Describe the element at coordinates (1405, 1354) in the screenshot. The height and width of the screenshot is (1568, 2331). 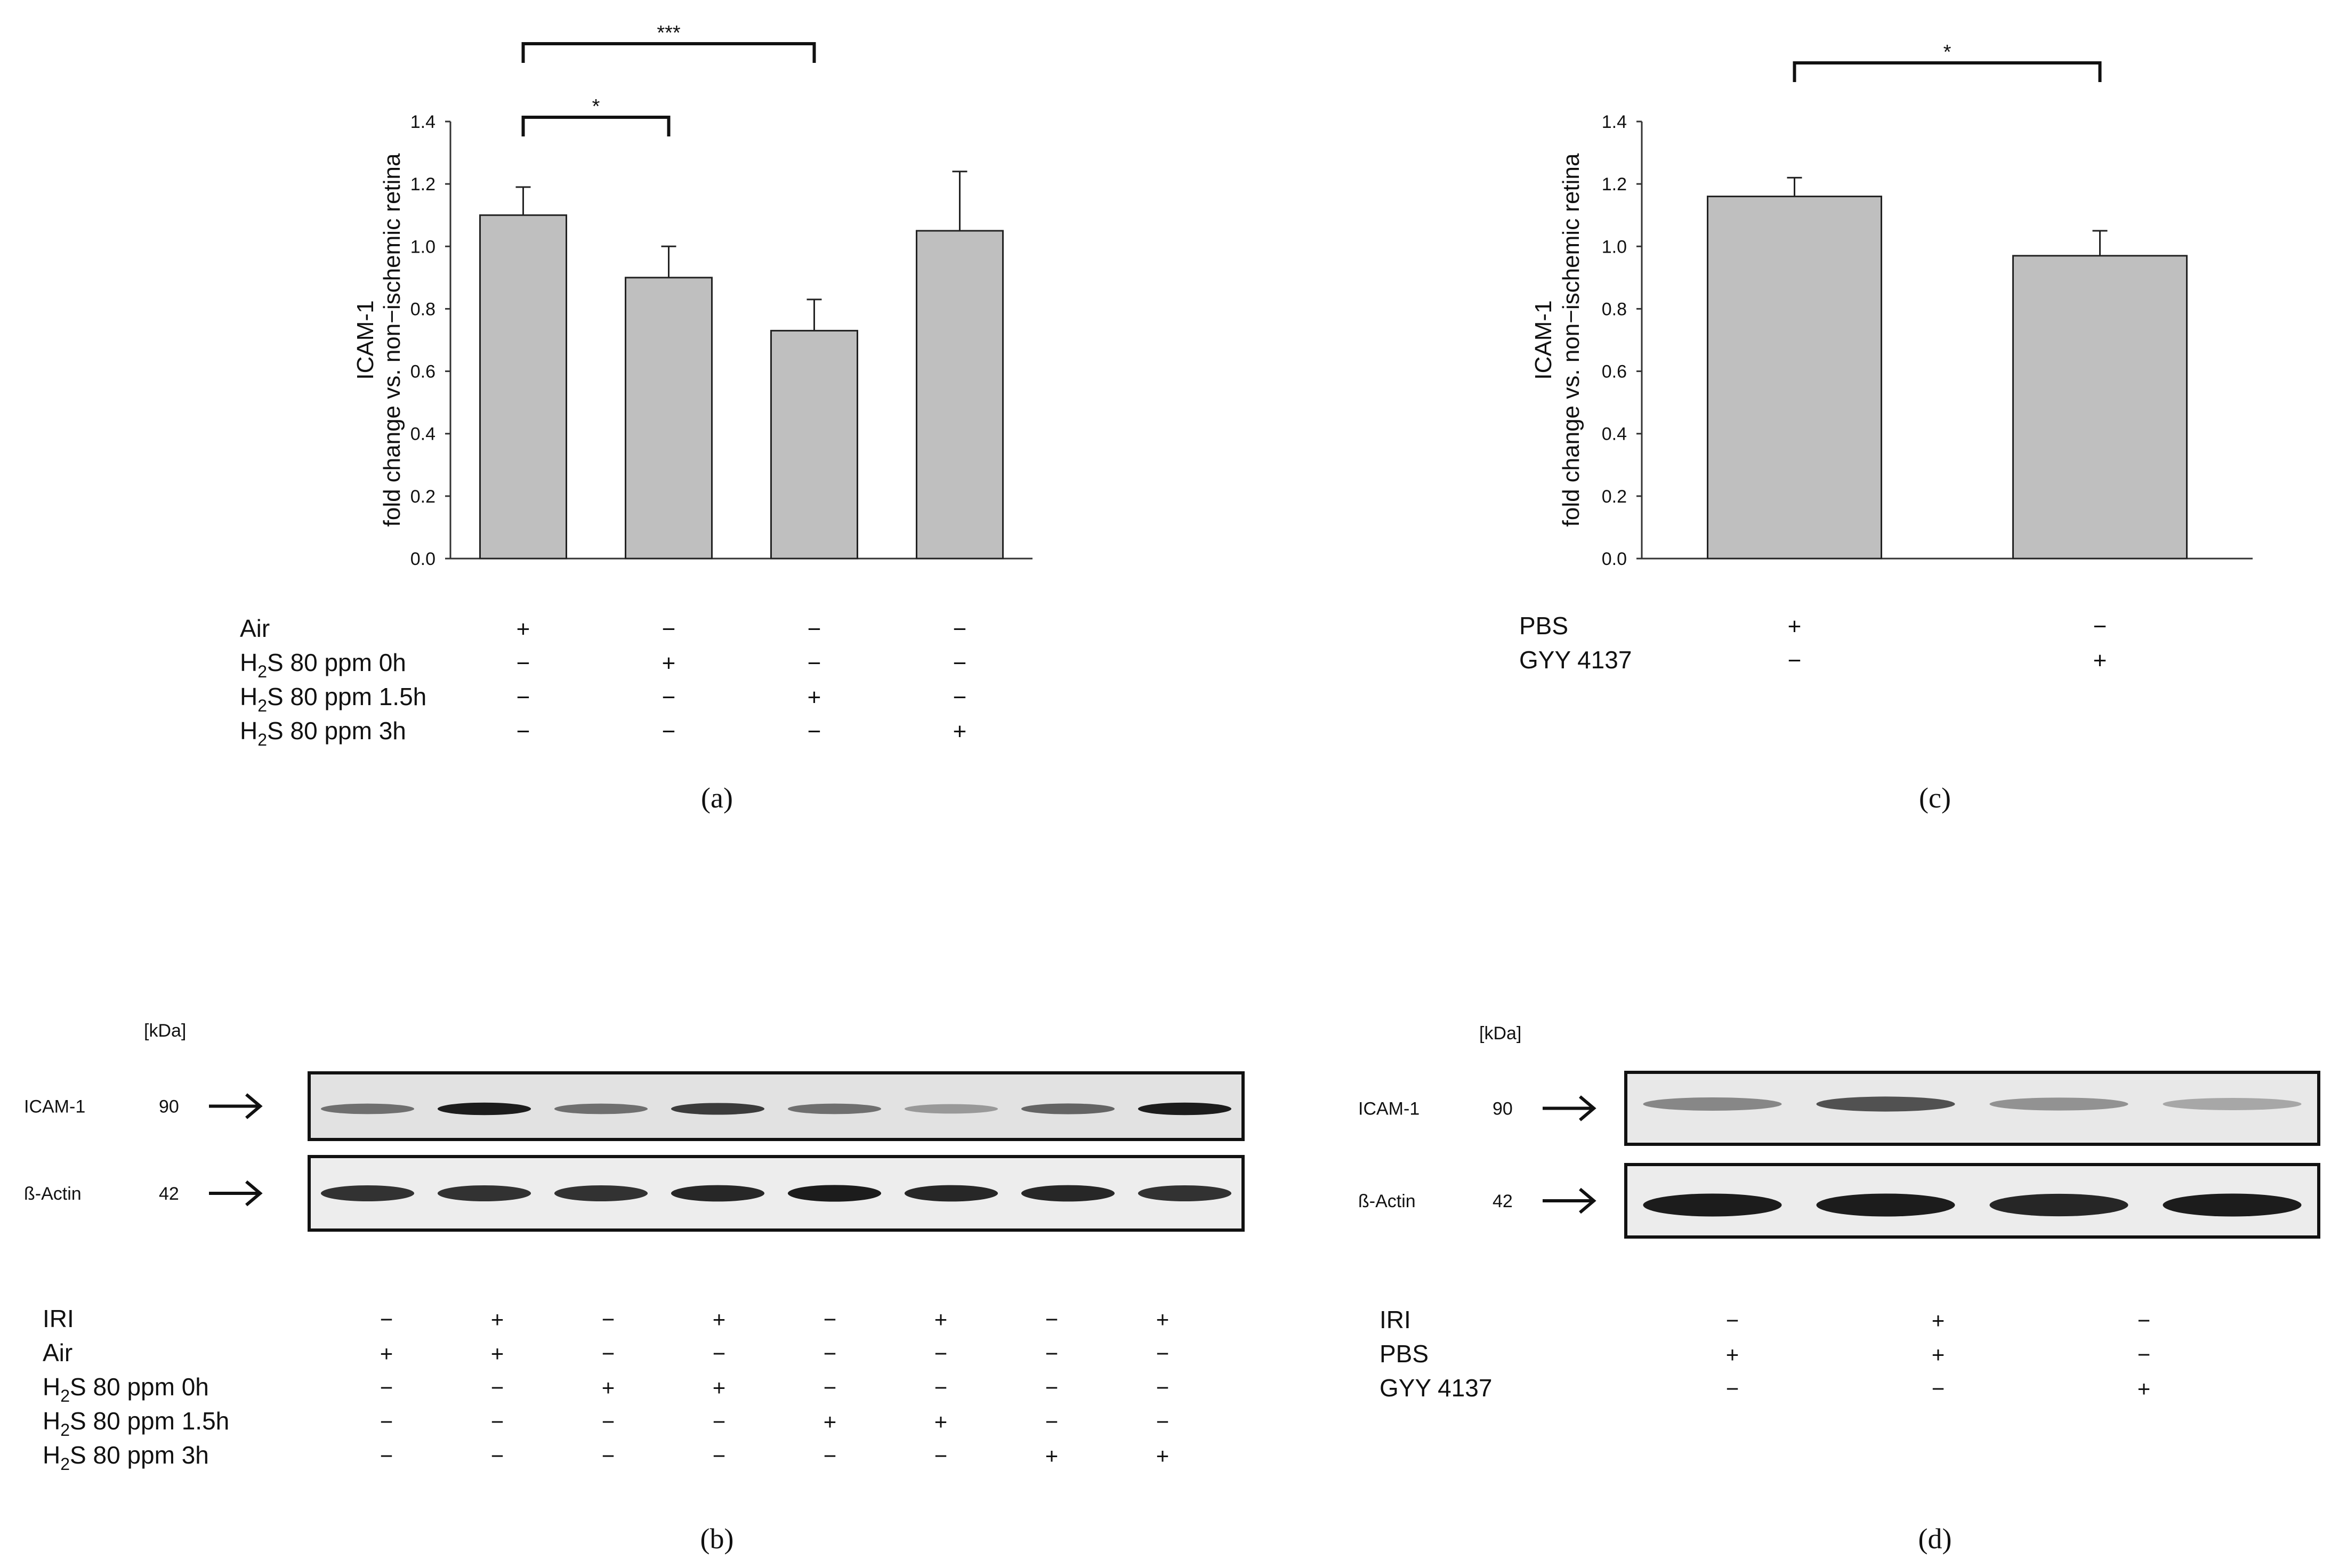
I see `condition-label: PBS` at that location.